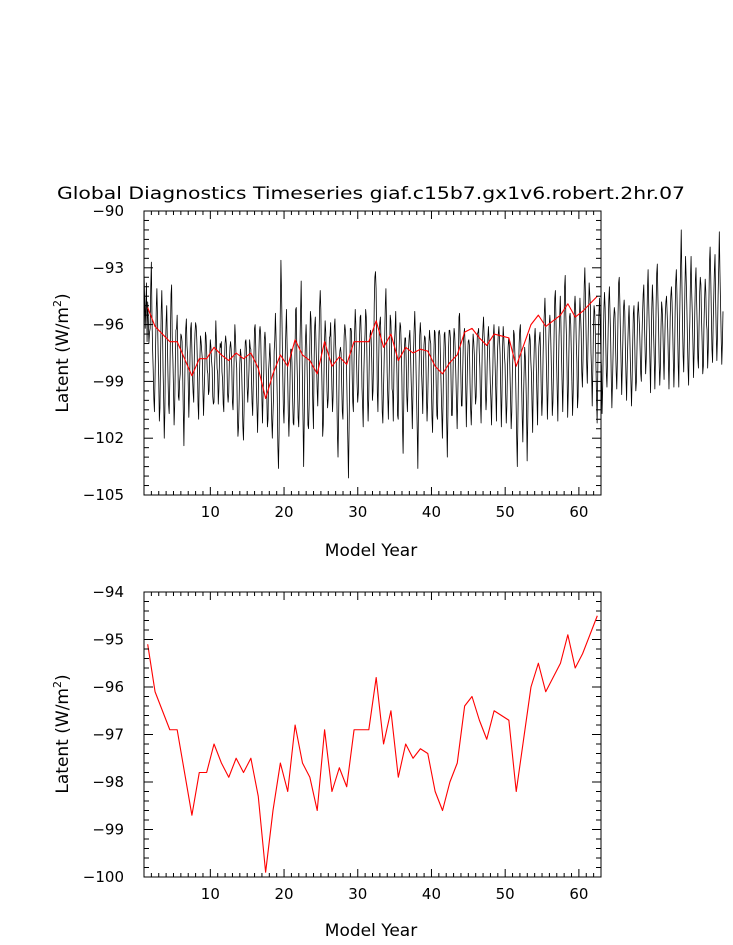 Image resolution: width=733 pixels, height=945 pixels. Describe the element at coordinates (108, 592) in the screenshot. I see `y-tick-label: −94` at that location.